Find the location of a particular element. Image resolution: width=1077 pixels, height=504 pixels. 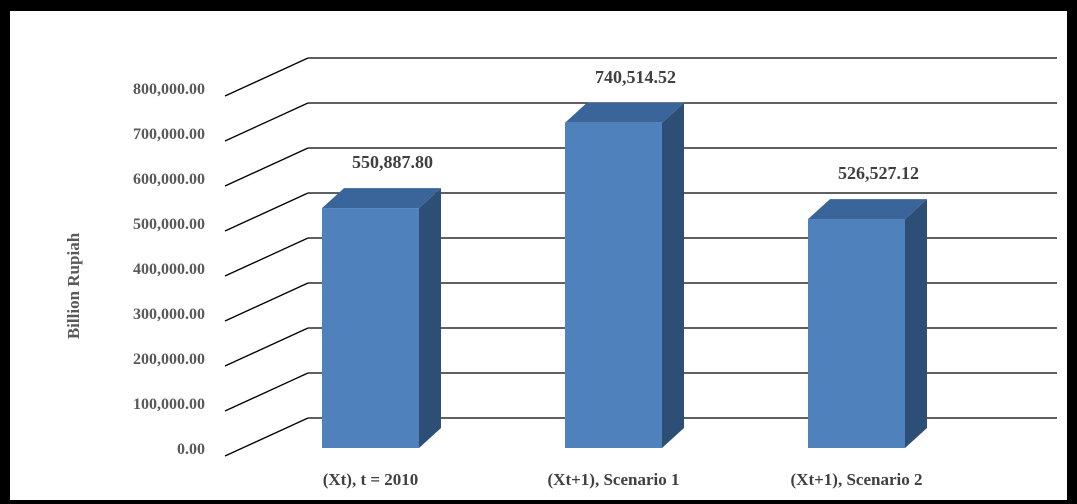

x-category-label: (Xt+1), Scenario 1 is located at coordinates (614, 479).